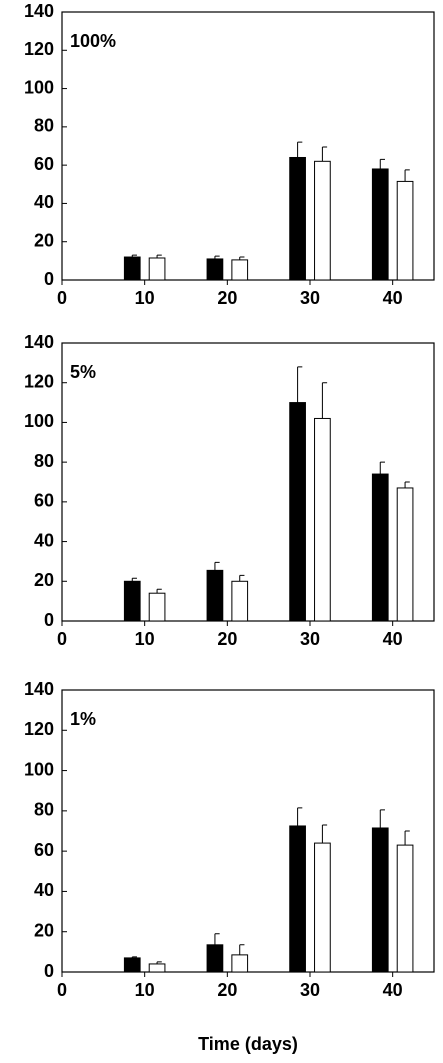  What do you see at coordinates (248, 1044) in the screenshot?
I see `x-axis-title: Time (days)` at bounding box center [248, 1044].